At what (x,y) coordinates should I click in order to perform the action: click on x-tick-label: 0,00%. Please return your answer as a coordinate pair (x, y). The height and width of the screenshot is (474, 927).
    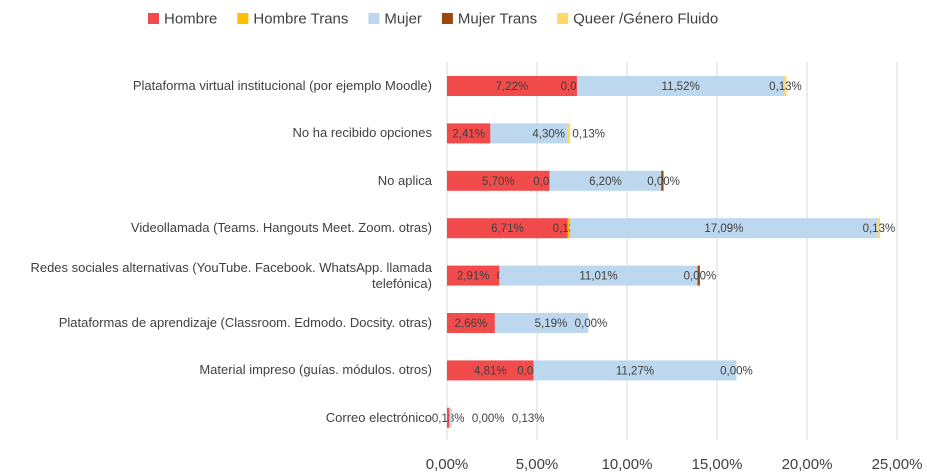
    Looking at the image, I should click on (447, 464).